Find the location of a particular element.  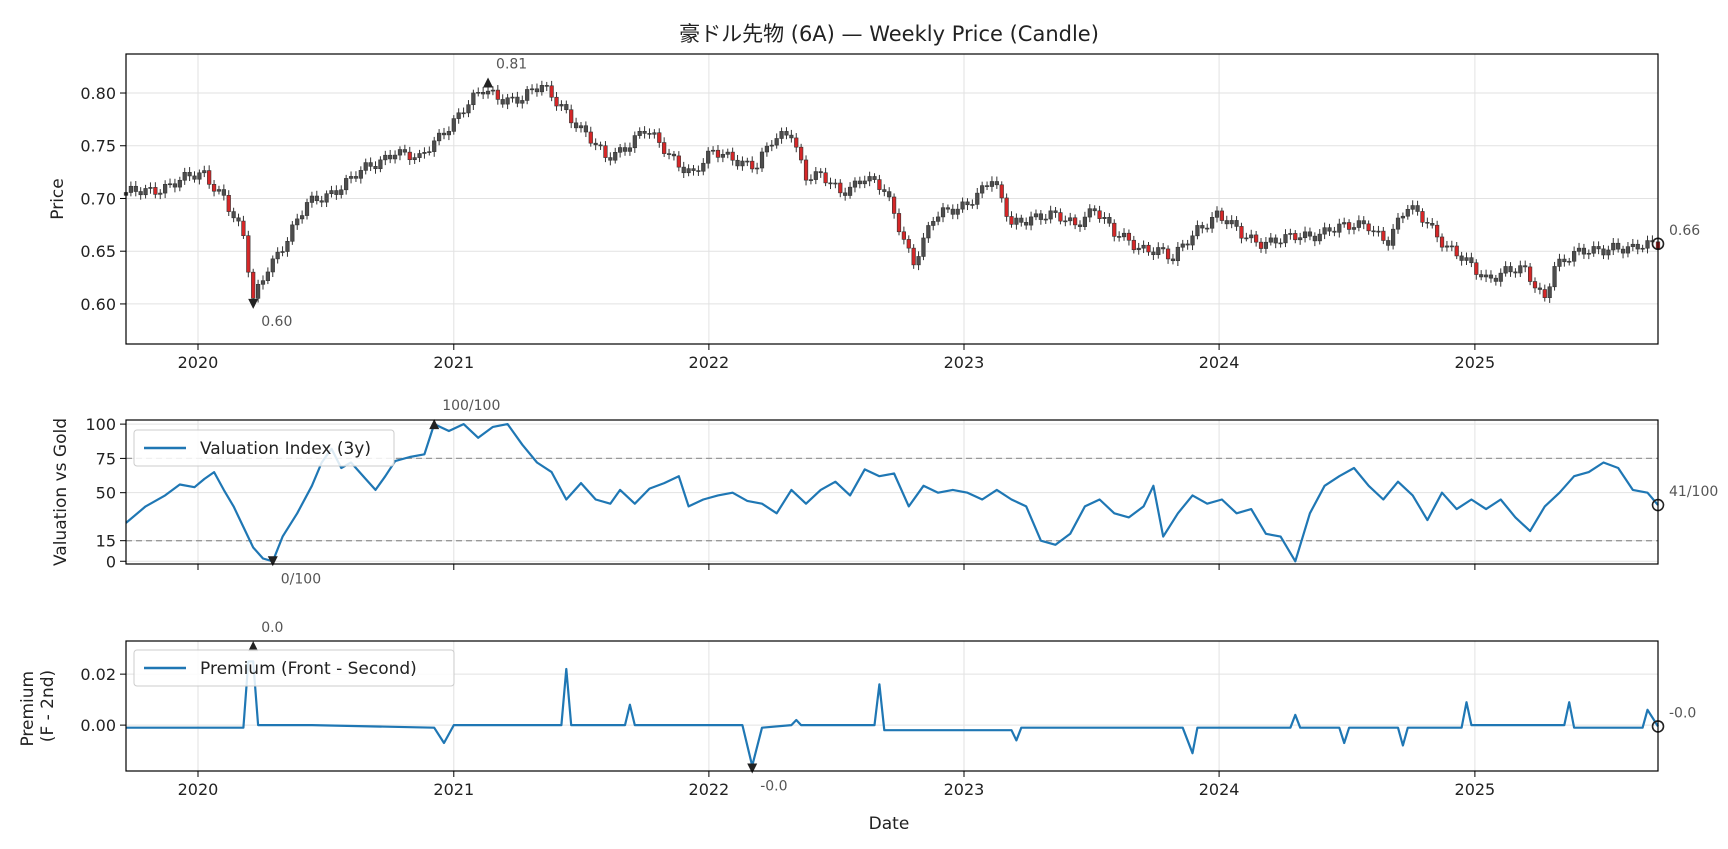

premium-legend-label: Premium (Front - Second) is located at coordinates (308, 669).